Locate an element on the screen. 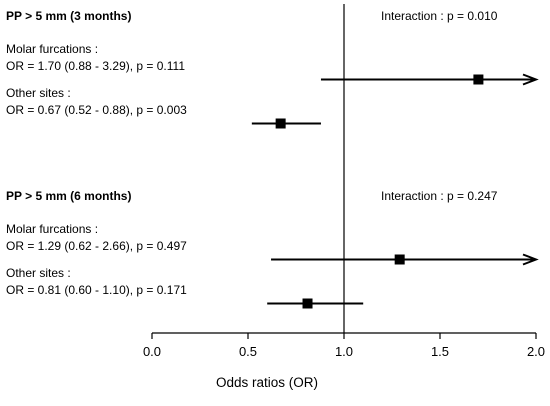  row-p-value: p = 0.111 is located at coordinates (160, 66).